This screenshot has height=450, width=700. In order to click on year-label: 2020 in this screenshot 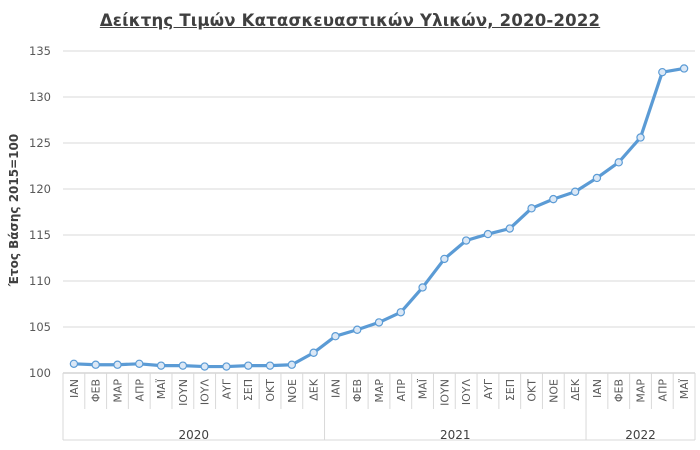, I will do `click(193, 435)`.